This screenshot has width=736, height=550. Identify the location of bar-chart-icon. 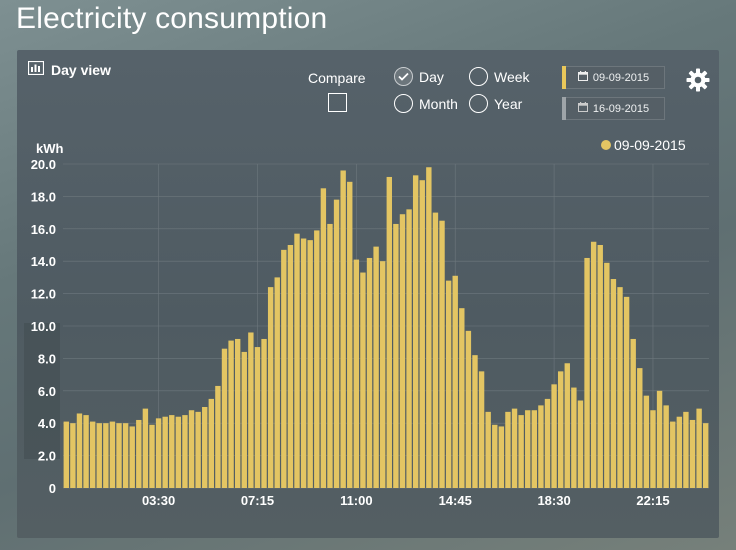
(36, 69).